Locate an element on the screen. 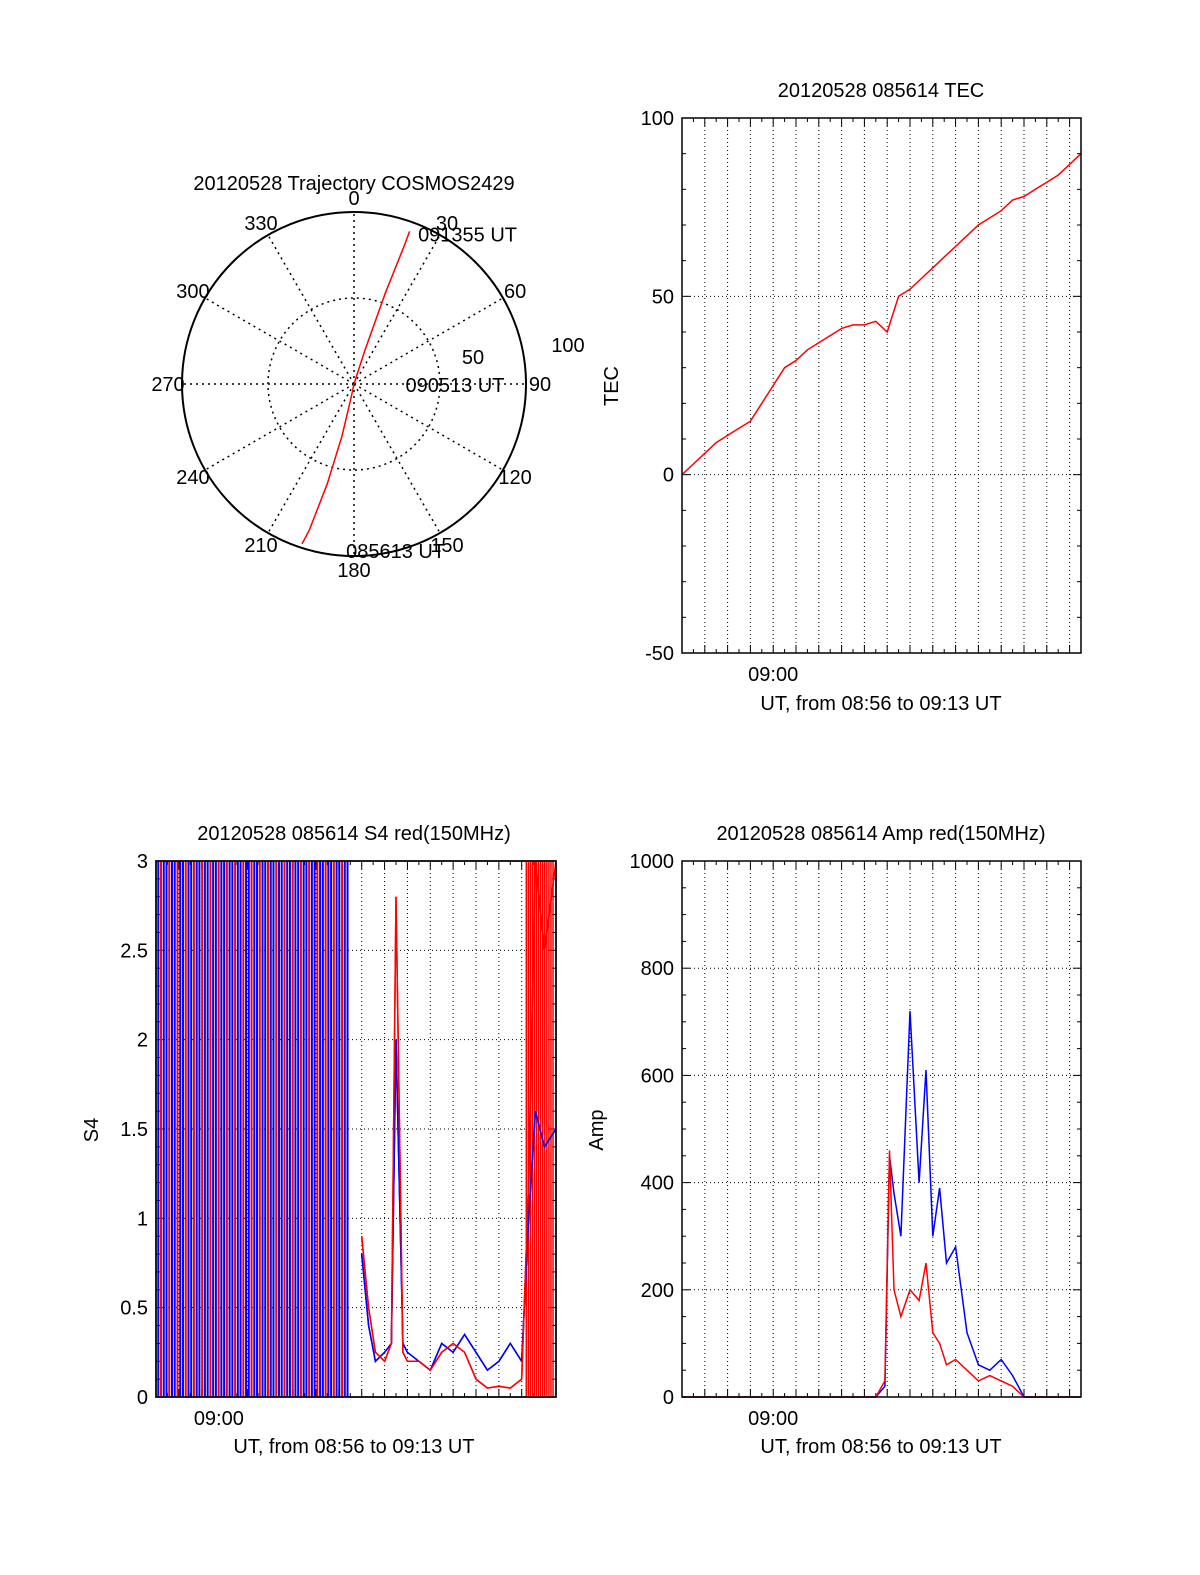 This screenshot has height=1575, width=1200. amp-ylabel: Amp is located at coordinates (597, 1129).